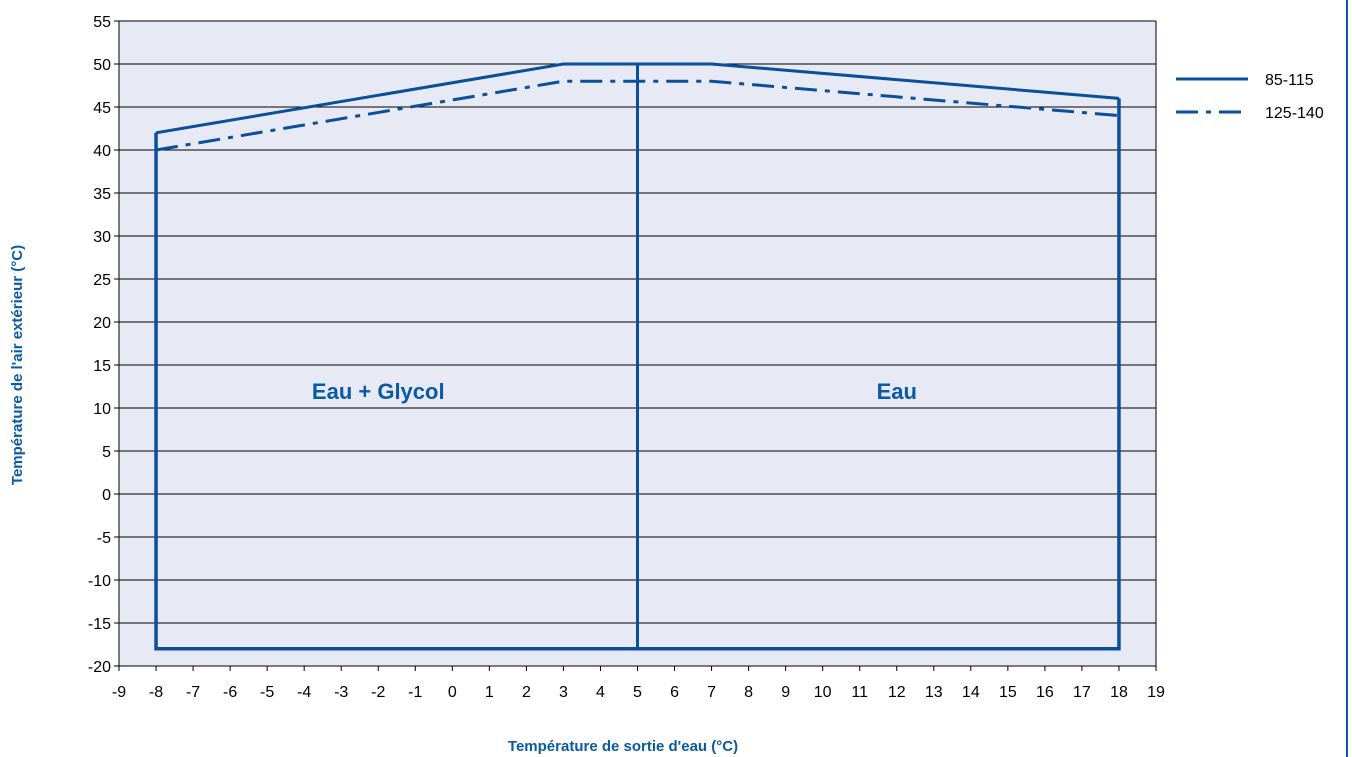 Image resolution: width=1352 pixels, height=757 pixels. I want to click on y-tick-label: 5, so click(106, 452).